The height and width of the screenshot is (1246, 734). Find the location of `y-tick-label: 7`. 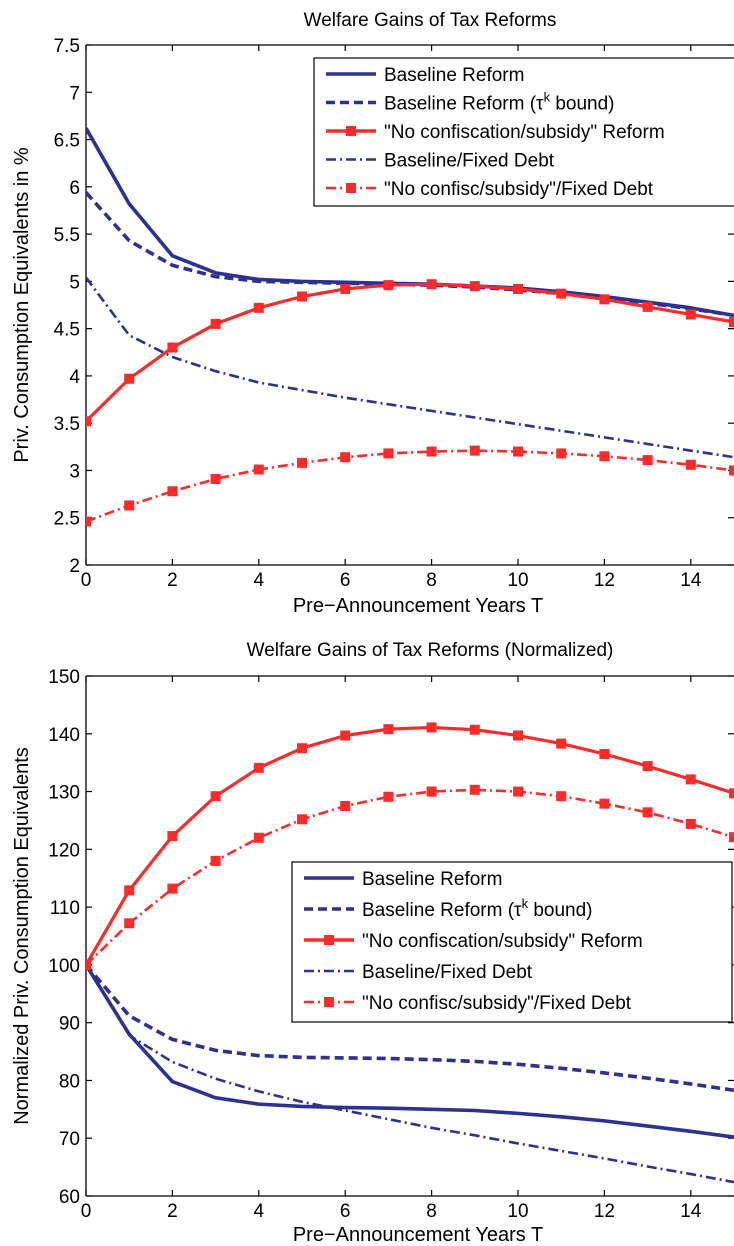

y-tick-label: 7 is located at coordinates (74, 93).